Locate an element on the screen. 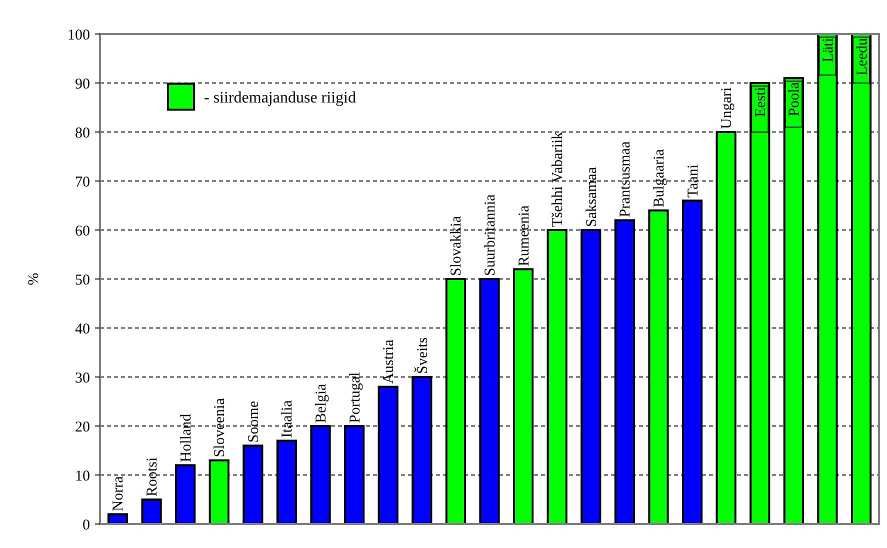 This screenshot has height=548, width=887. y-tick-label: 90 is located at coordinates (82, 84).